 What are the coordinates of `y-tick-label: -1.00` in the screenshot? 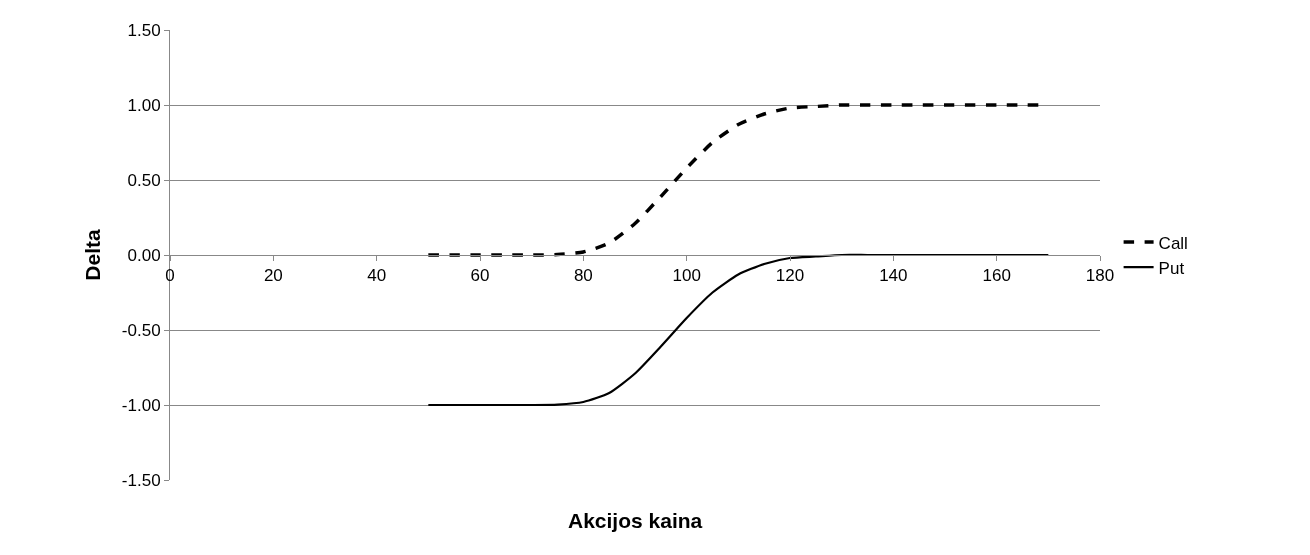 It's located at (141, 405).